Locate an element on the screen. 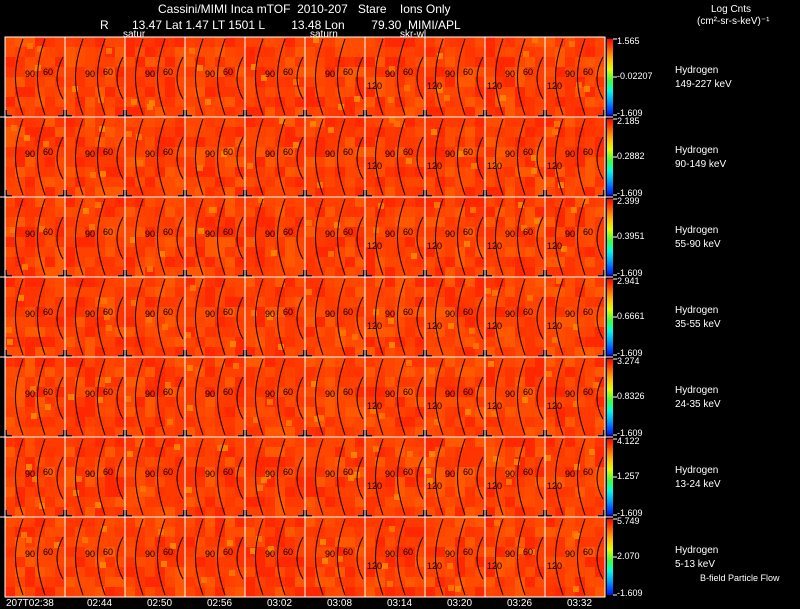 The image size is (800, 609). colorbar is located at coordinates (610, 77).